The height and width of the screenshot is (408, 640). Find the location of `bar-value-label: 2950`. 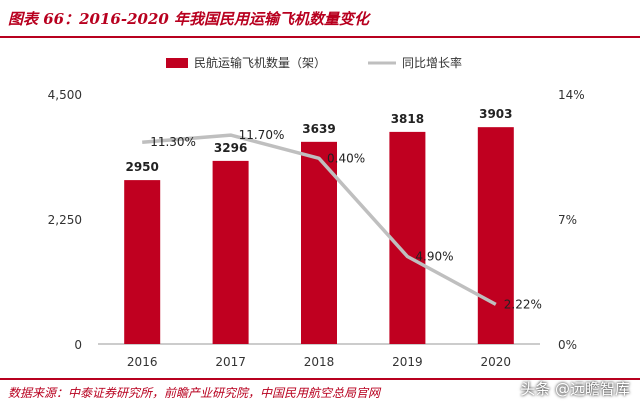

bar-value-label: 2950 is located at coordinates (141, 167).